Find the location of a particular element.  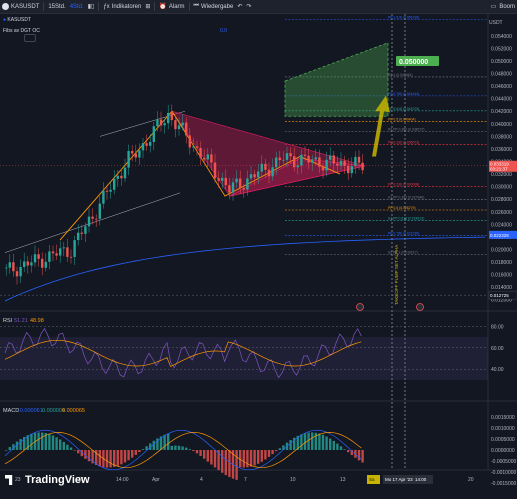

price-axis-label: 0.012000 is located at coordinates (501, 301).